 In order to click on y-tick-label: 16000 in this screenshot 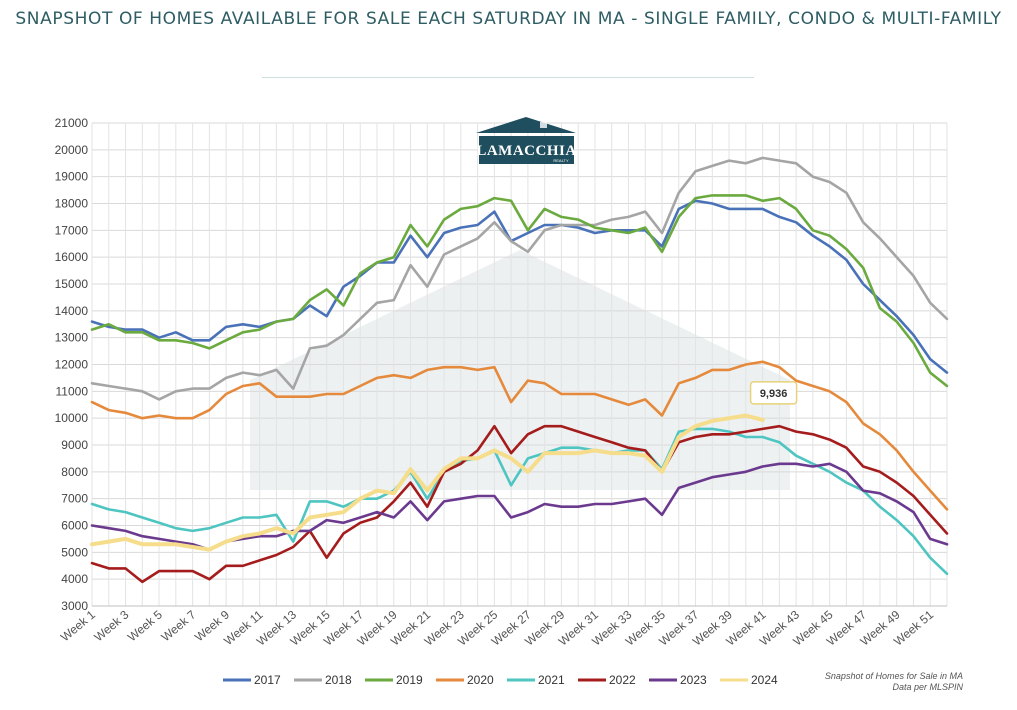, I will do `click(72, 257)`.